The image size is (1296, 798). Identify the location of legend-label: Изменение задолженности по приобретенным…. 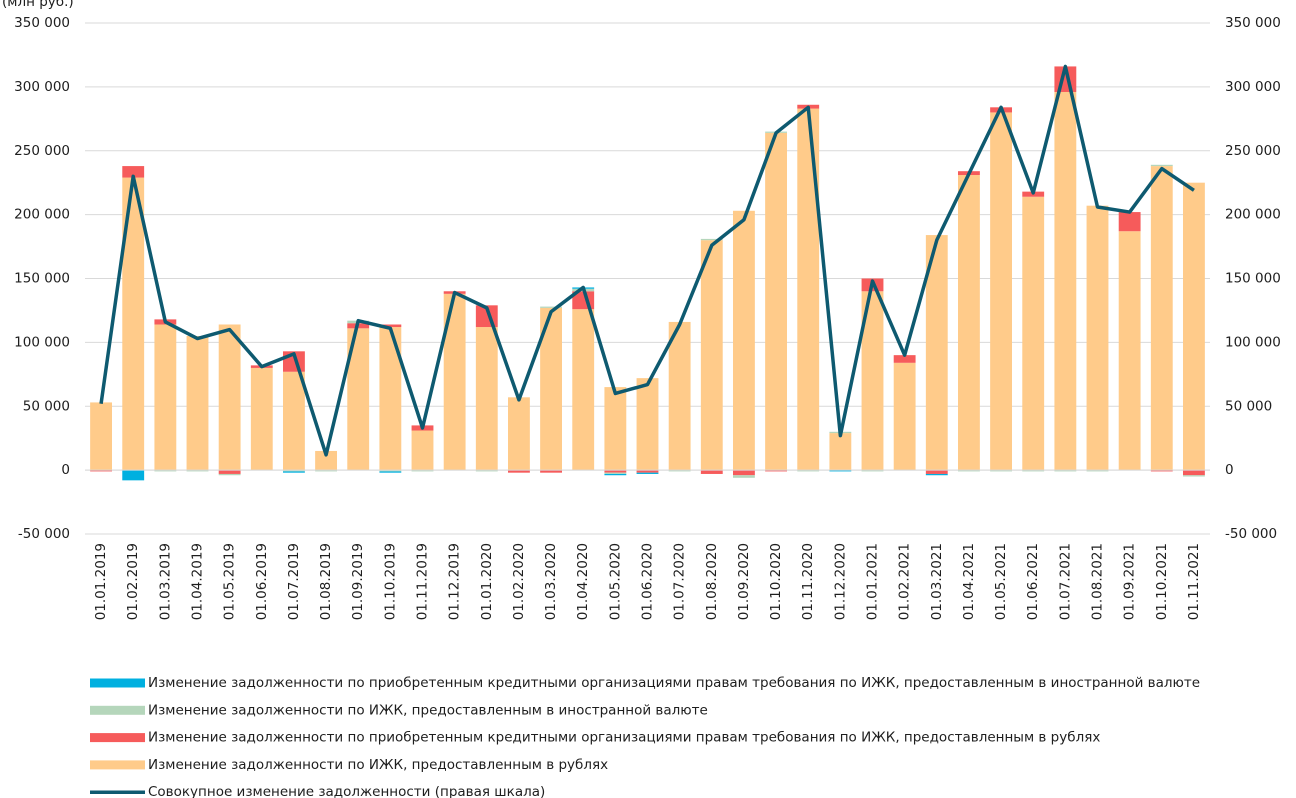
(674, 683).